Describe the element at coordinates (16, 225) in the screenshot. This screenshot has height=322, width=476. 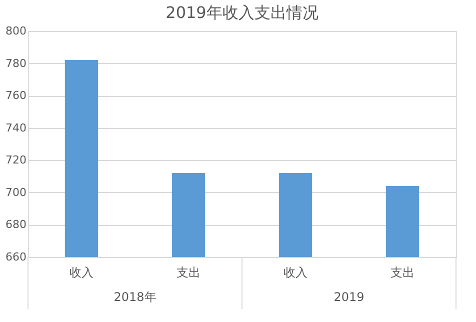
I see `y-tick-label: 680` at that location.